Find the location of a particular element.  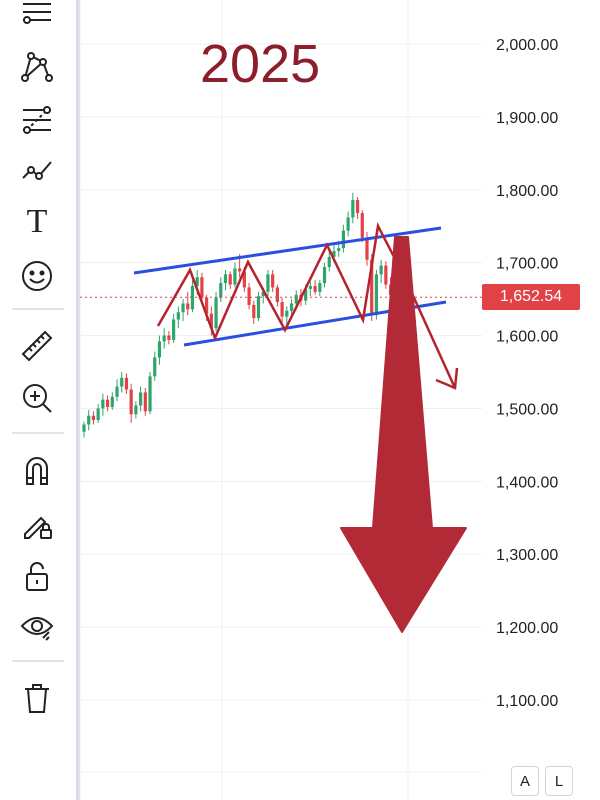

auto-scale-button: A is located at coordinates (525, 781).